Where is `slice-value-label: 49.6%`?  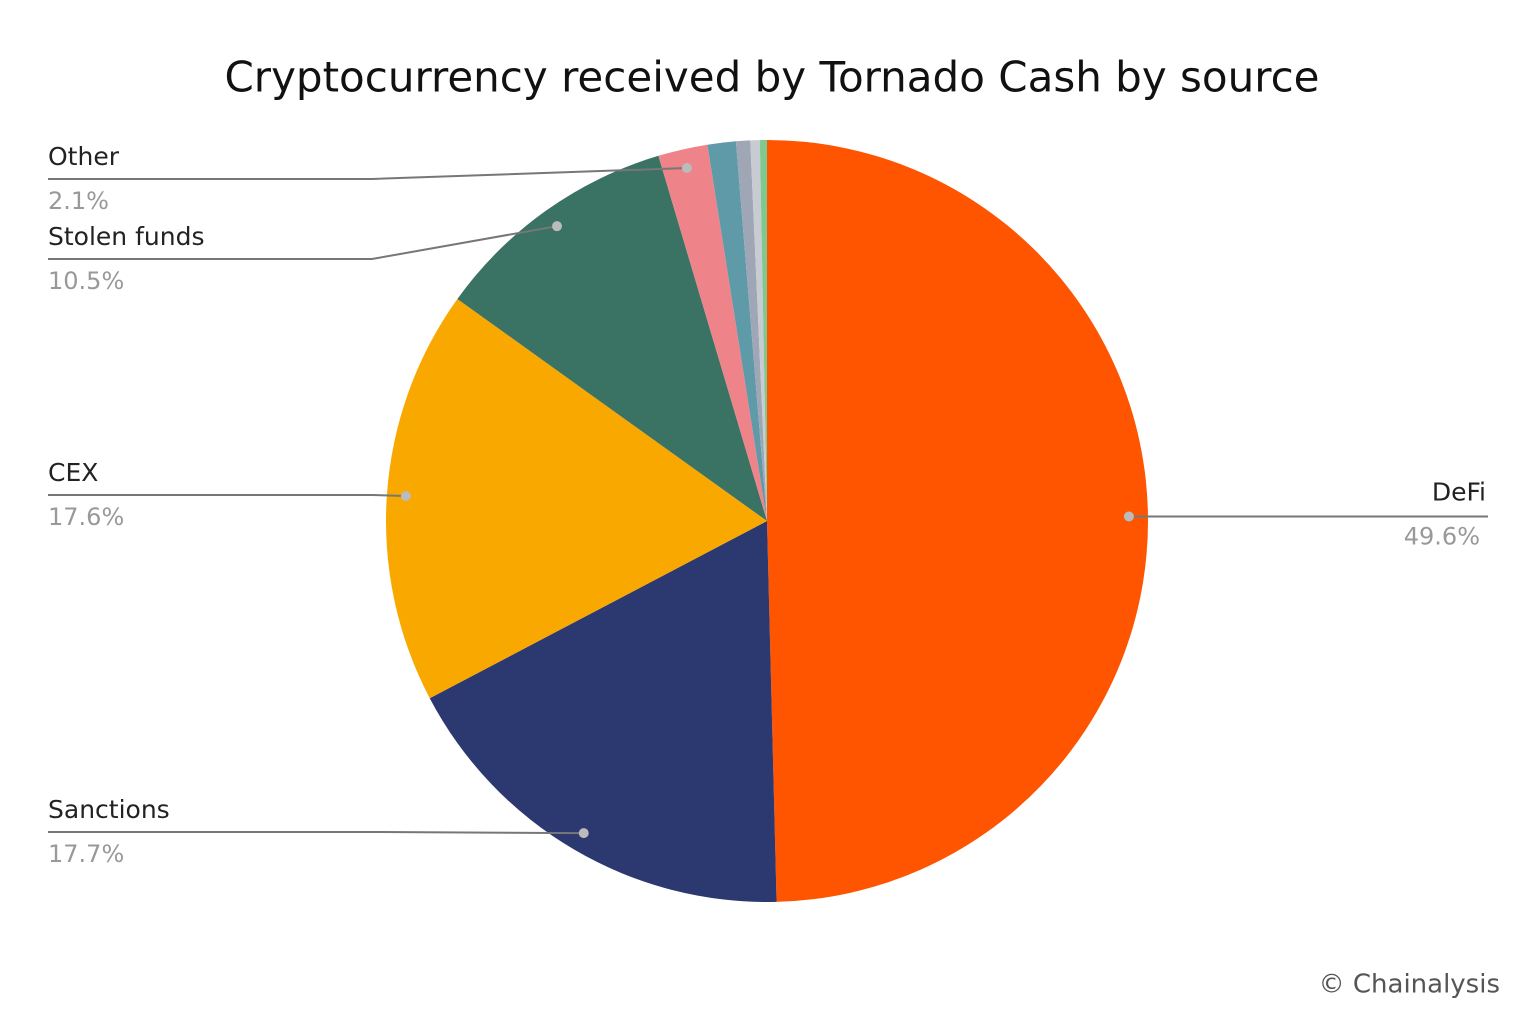 slice-value-label: 49.6% is located at coordinates (1442, 536).